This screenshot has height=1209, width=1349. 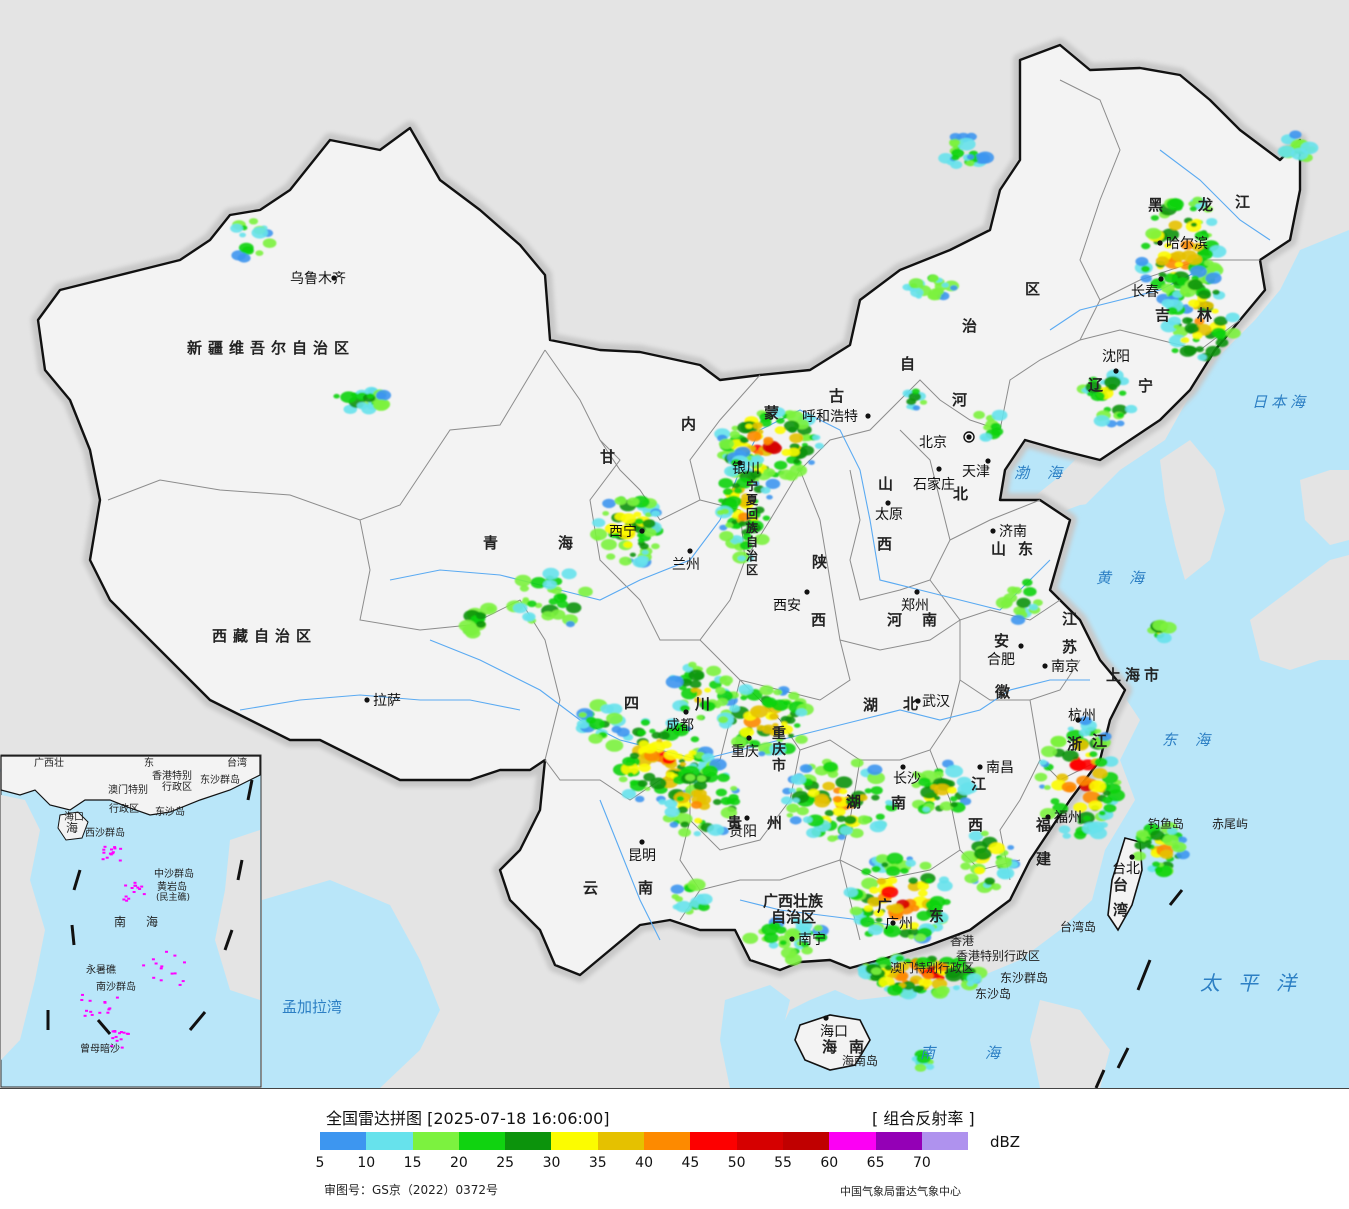 I want to click on city-label: 武汉, so click(x=936, y=702).